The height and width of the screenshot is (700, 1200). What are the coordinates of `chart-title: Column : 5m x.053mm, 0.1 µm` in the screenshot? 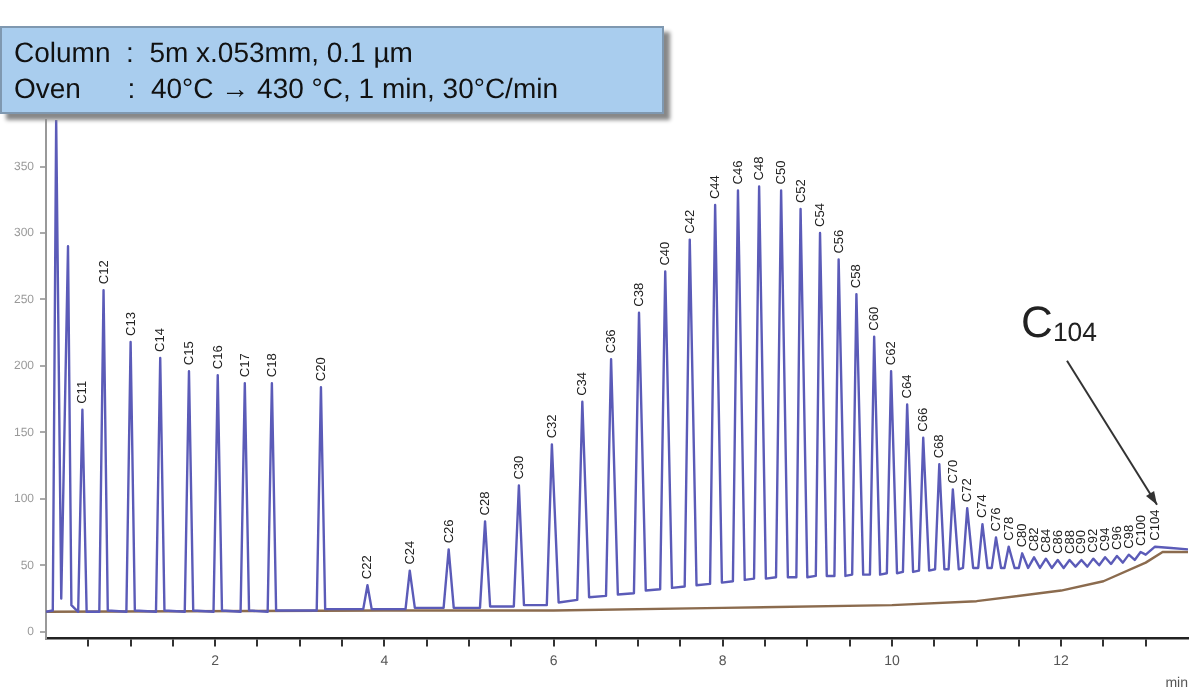 It's located at (214, 52).